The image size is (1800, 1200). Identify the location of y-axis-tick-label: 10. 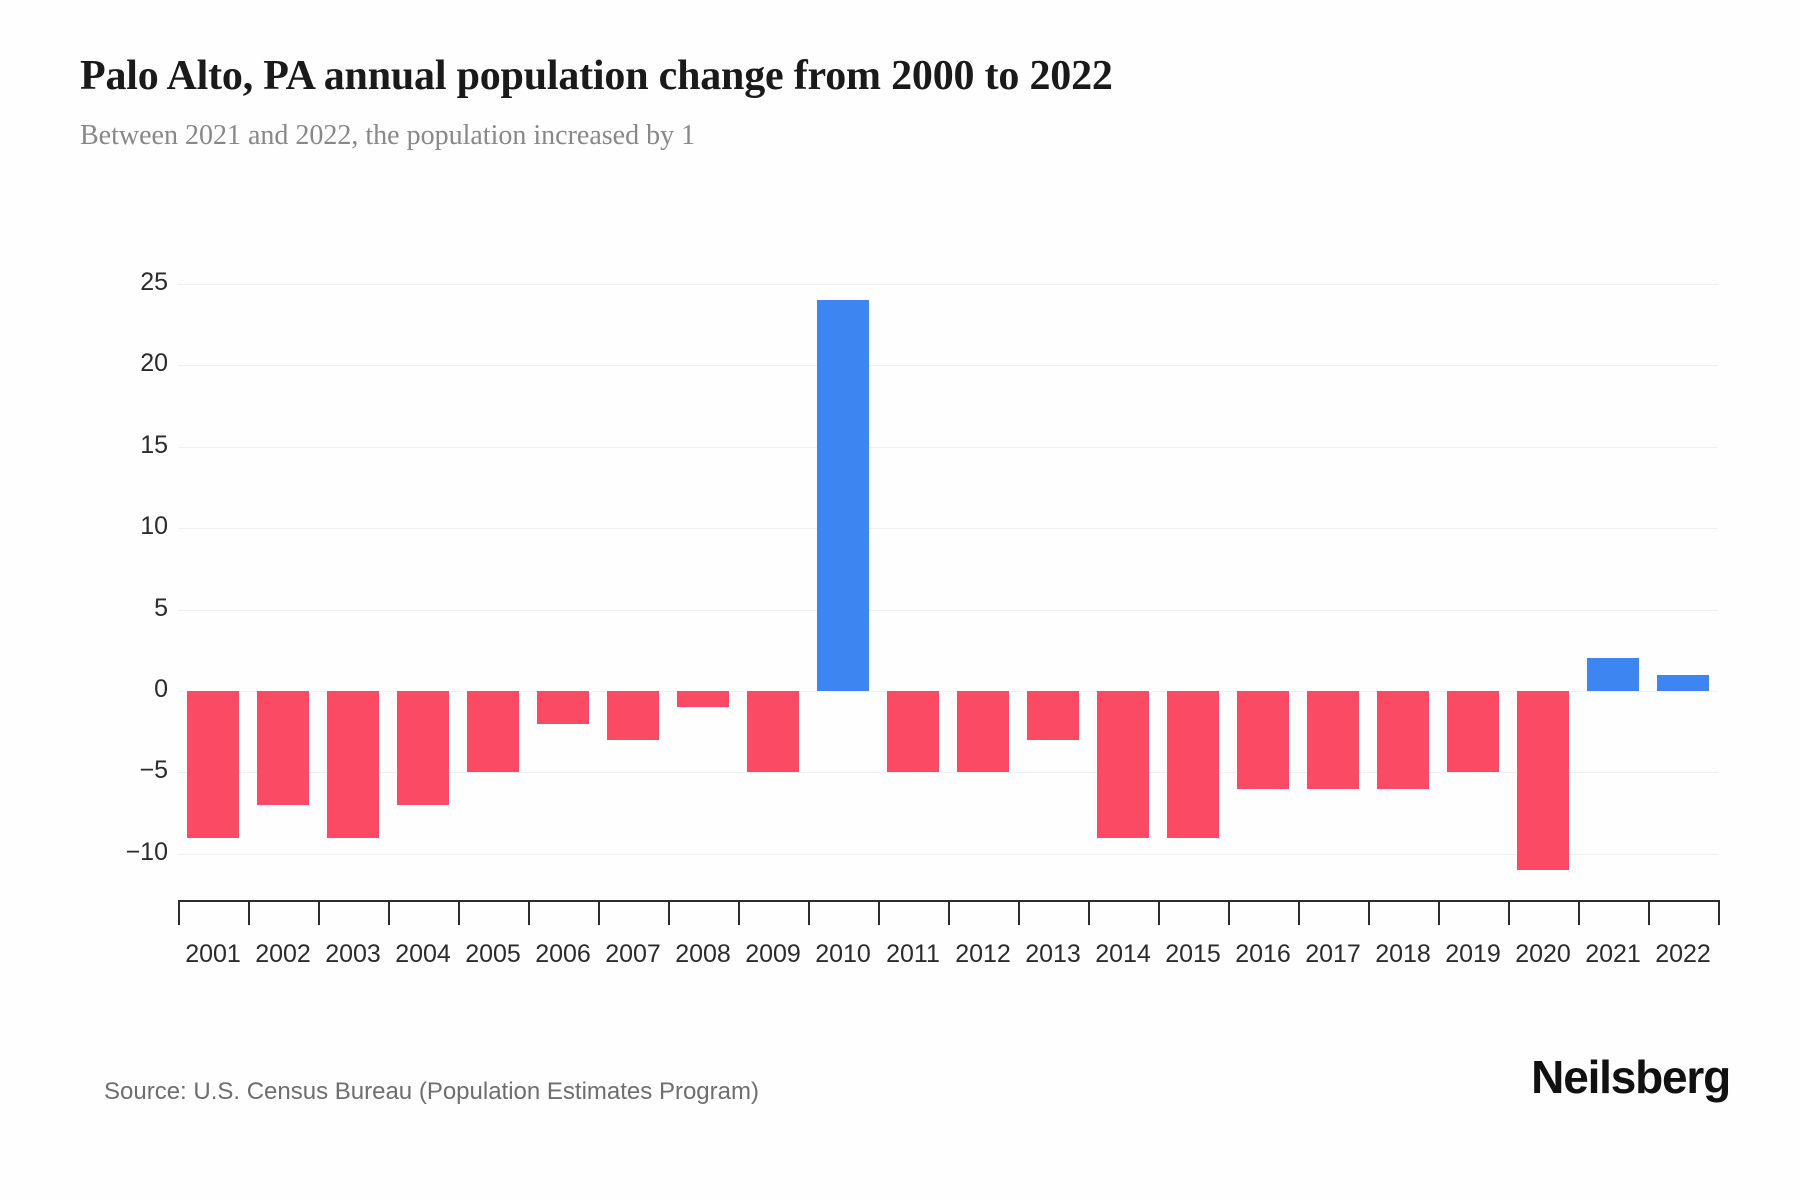
(154, 526).